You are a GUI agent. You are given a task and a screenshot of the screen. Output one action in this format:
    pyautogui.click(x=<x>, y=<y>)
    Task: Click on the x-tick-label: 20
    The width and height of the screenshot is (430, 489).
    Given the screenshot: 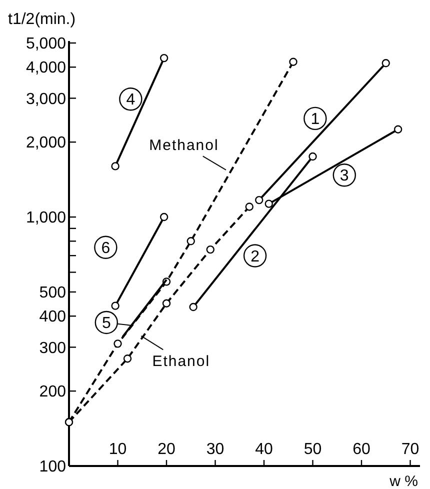 What is the action you would take?
    pyautogui.click(x=167, y=449)
    